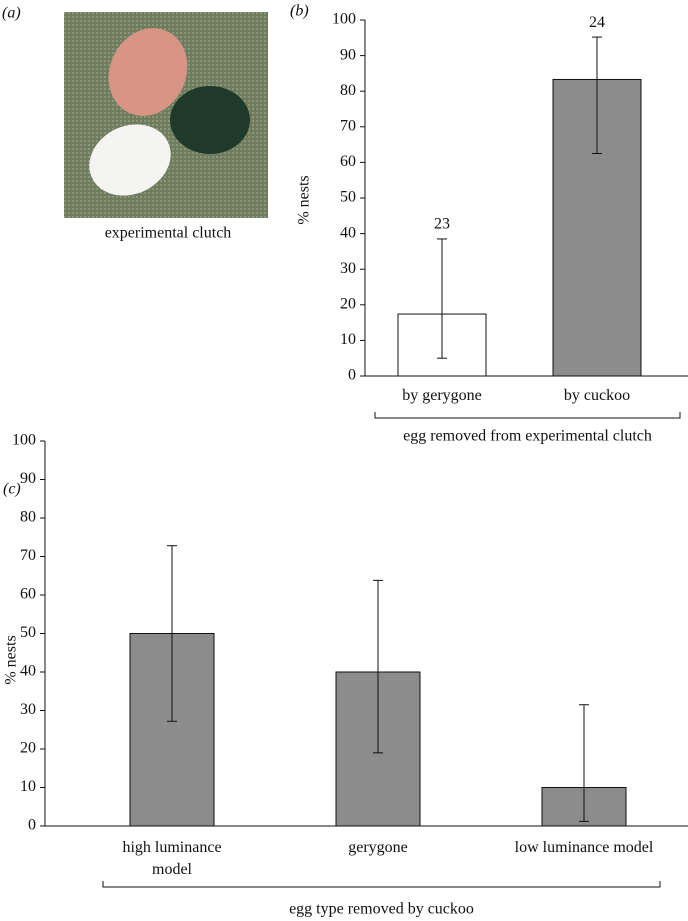 The width and height of the screenshot is (688, 921). I want to click on panel-label: (c), so click(12, 489).